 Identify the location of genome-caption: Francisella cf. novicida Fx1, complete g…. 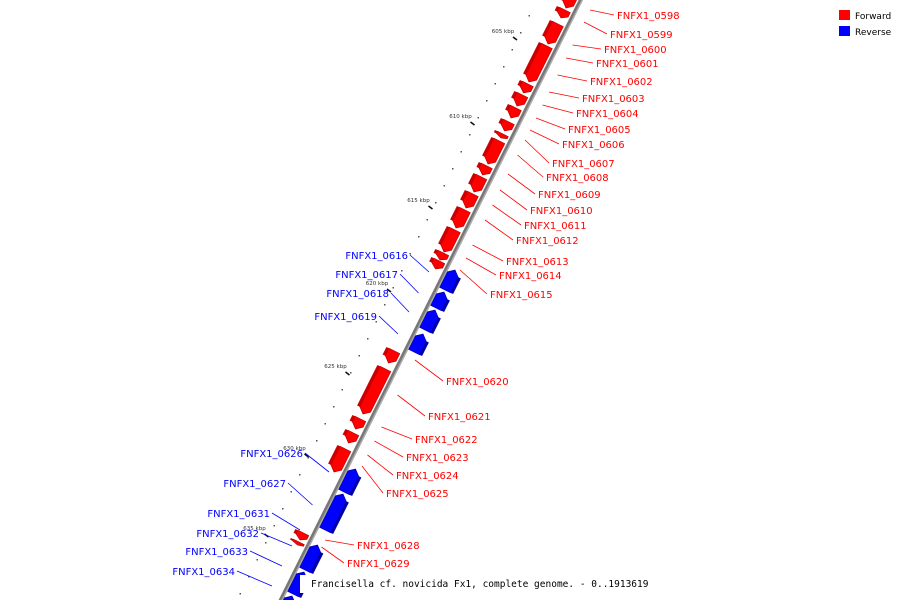
(480, 584).